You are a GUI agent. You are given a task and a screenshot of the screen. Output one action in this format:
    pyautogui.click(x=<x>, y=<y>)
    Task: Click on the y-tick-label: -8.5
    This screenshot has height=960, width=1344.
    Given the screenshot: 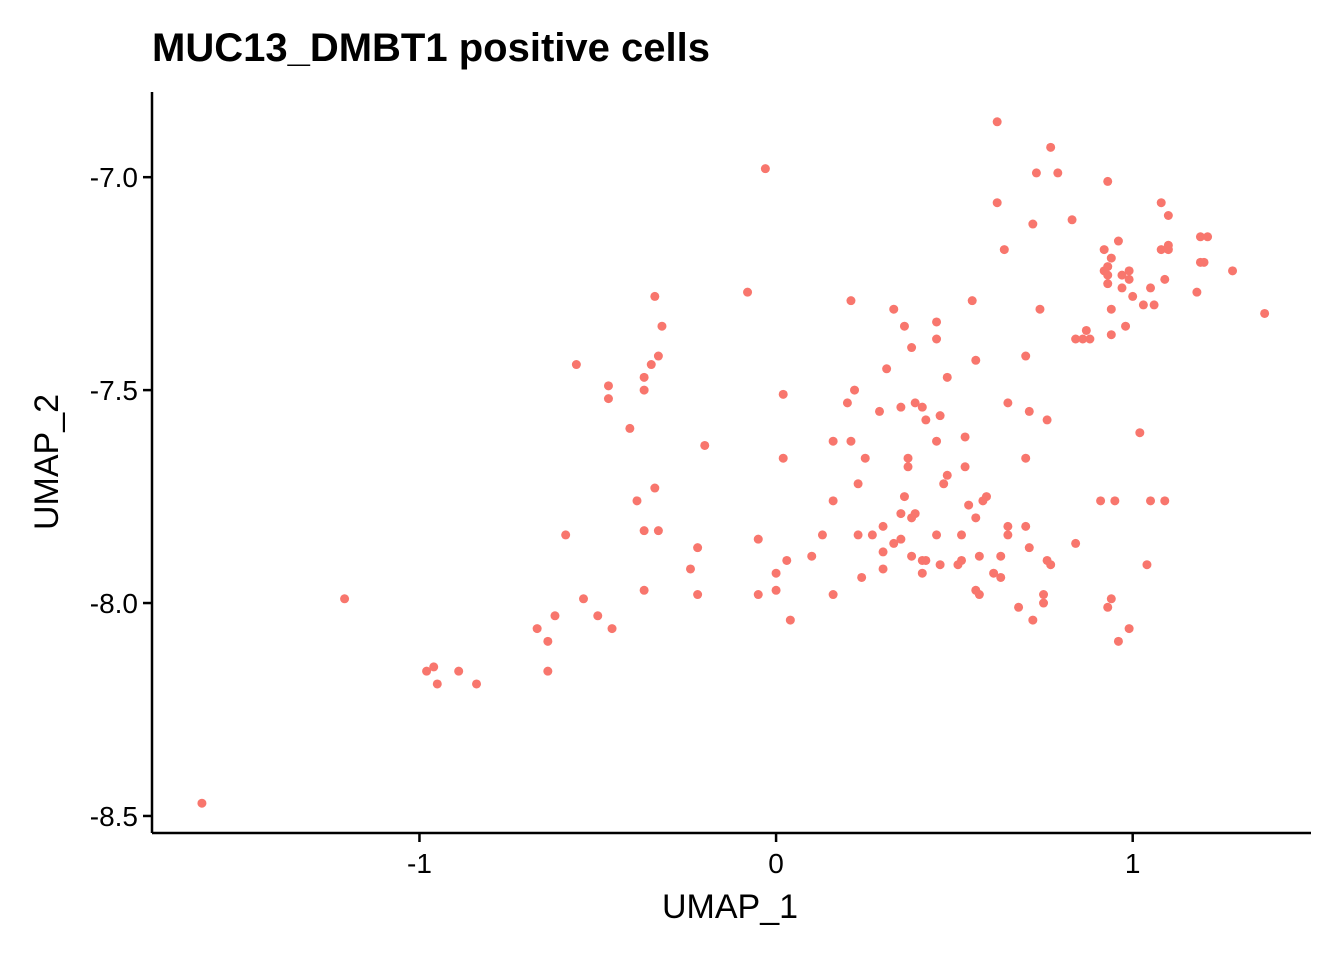 What is the action you would take?
    pyautogui.click(x=114, y=816)
    